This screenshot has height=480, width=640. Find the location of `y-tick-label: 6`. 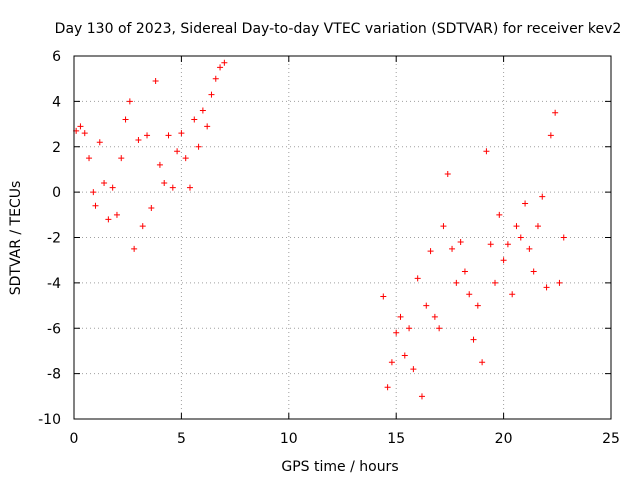

y-tick-label: 6 is located at coordinates (56, 57).